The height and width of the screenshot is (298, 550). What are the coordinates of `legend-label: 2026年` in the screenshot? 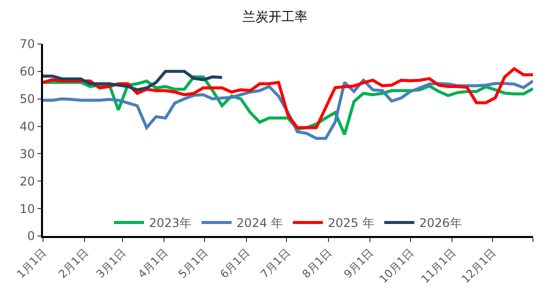 It's located at (440, 223).